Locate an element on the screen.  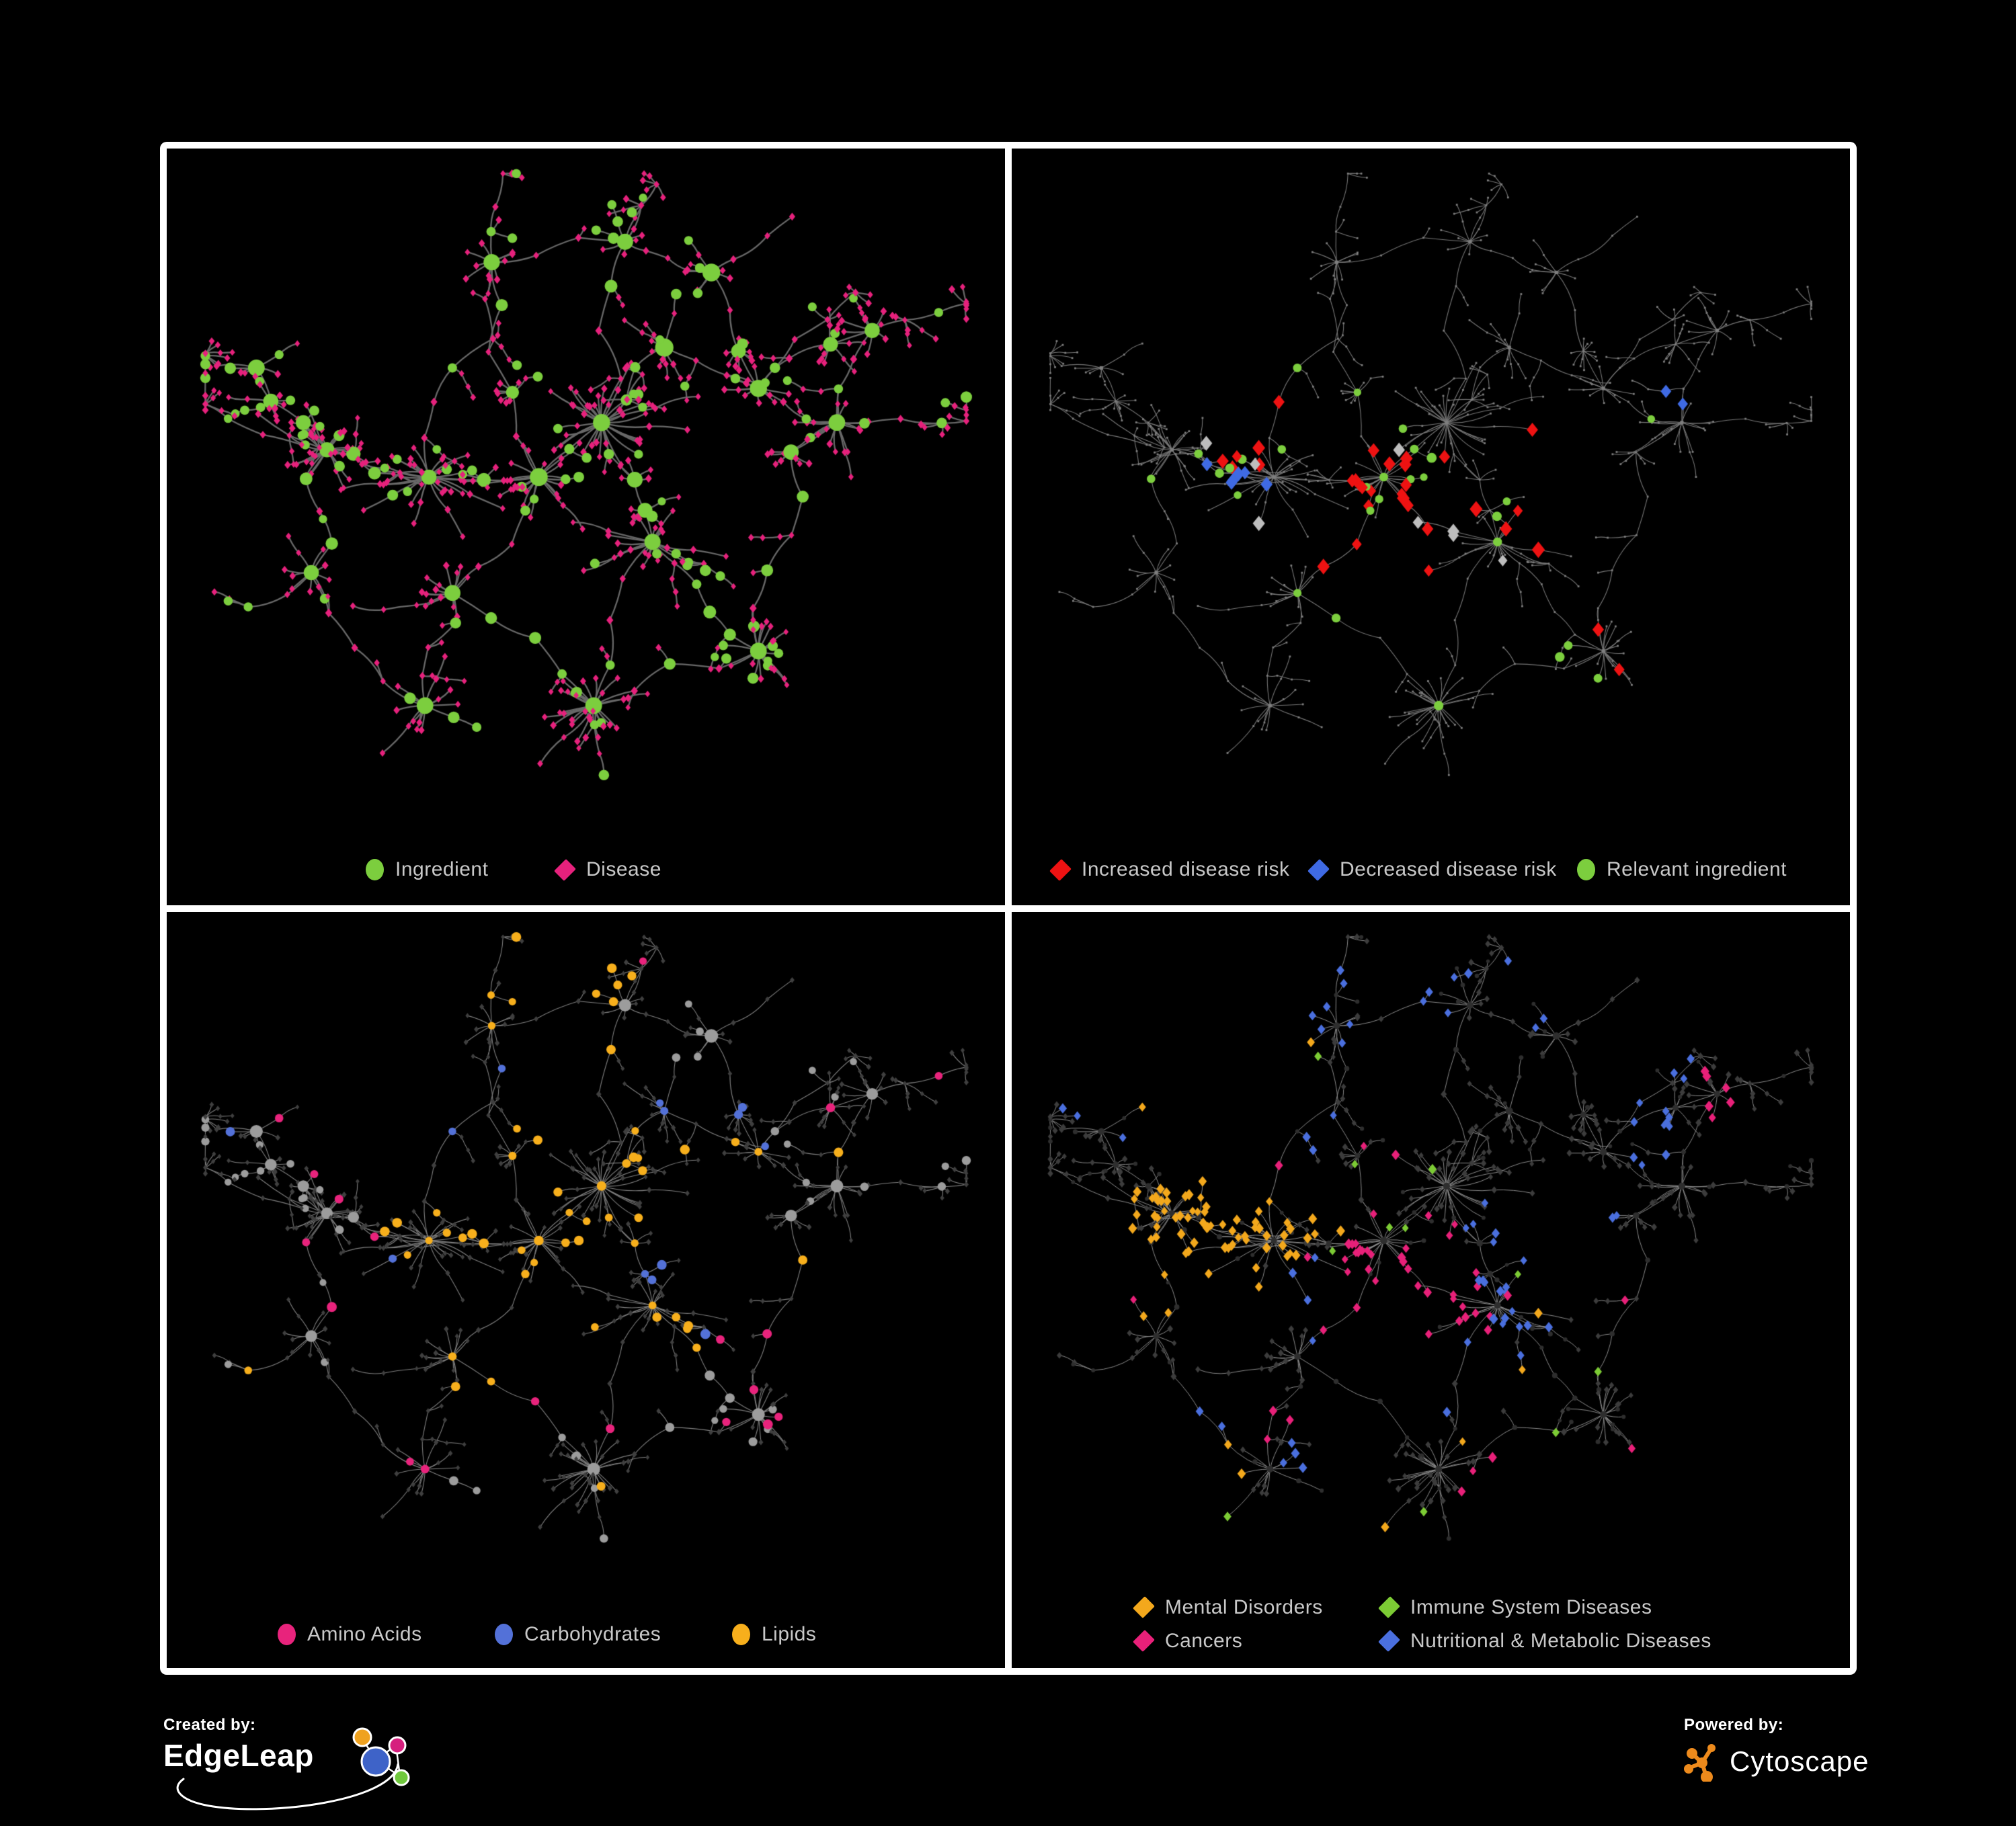
legend-item-carbohydrates: Carbohydrates is located at coordinates (578, 1634).